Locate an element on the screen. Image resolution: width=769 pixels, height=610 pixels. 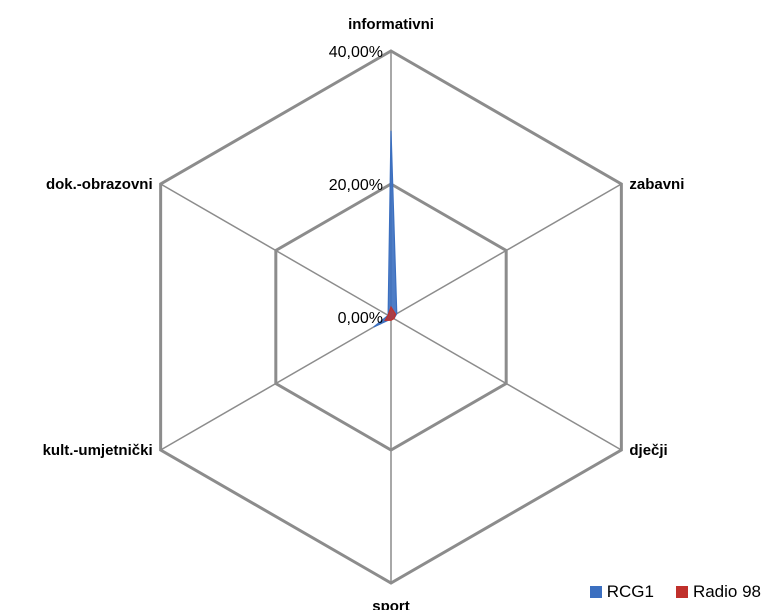
category-label-5: dok.-obrazovni is located at coordinates (99, 184).